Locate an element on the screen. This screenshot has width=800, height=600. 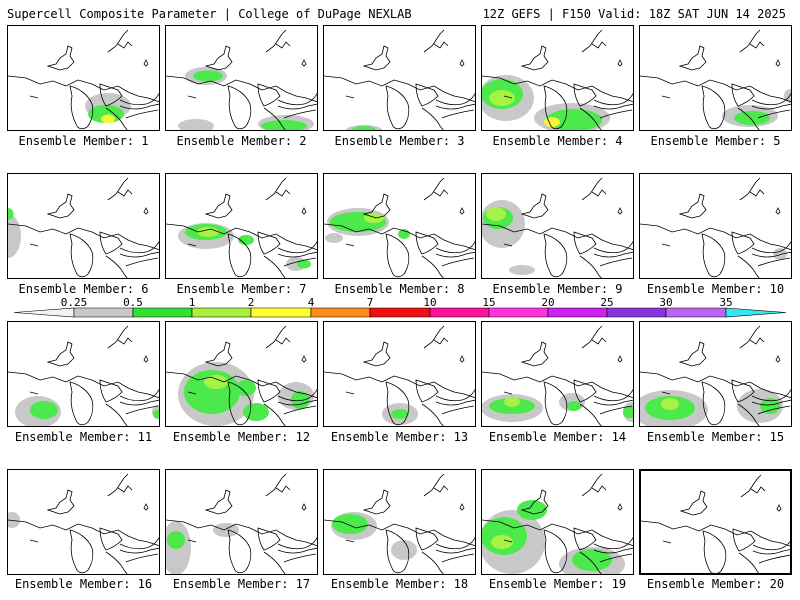
member-label: Ensemble Member: 18 is located at coordinates (399, 584).